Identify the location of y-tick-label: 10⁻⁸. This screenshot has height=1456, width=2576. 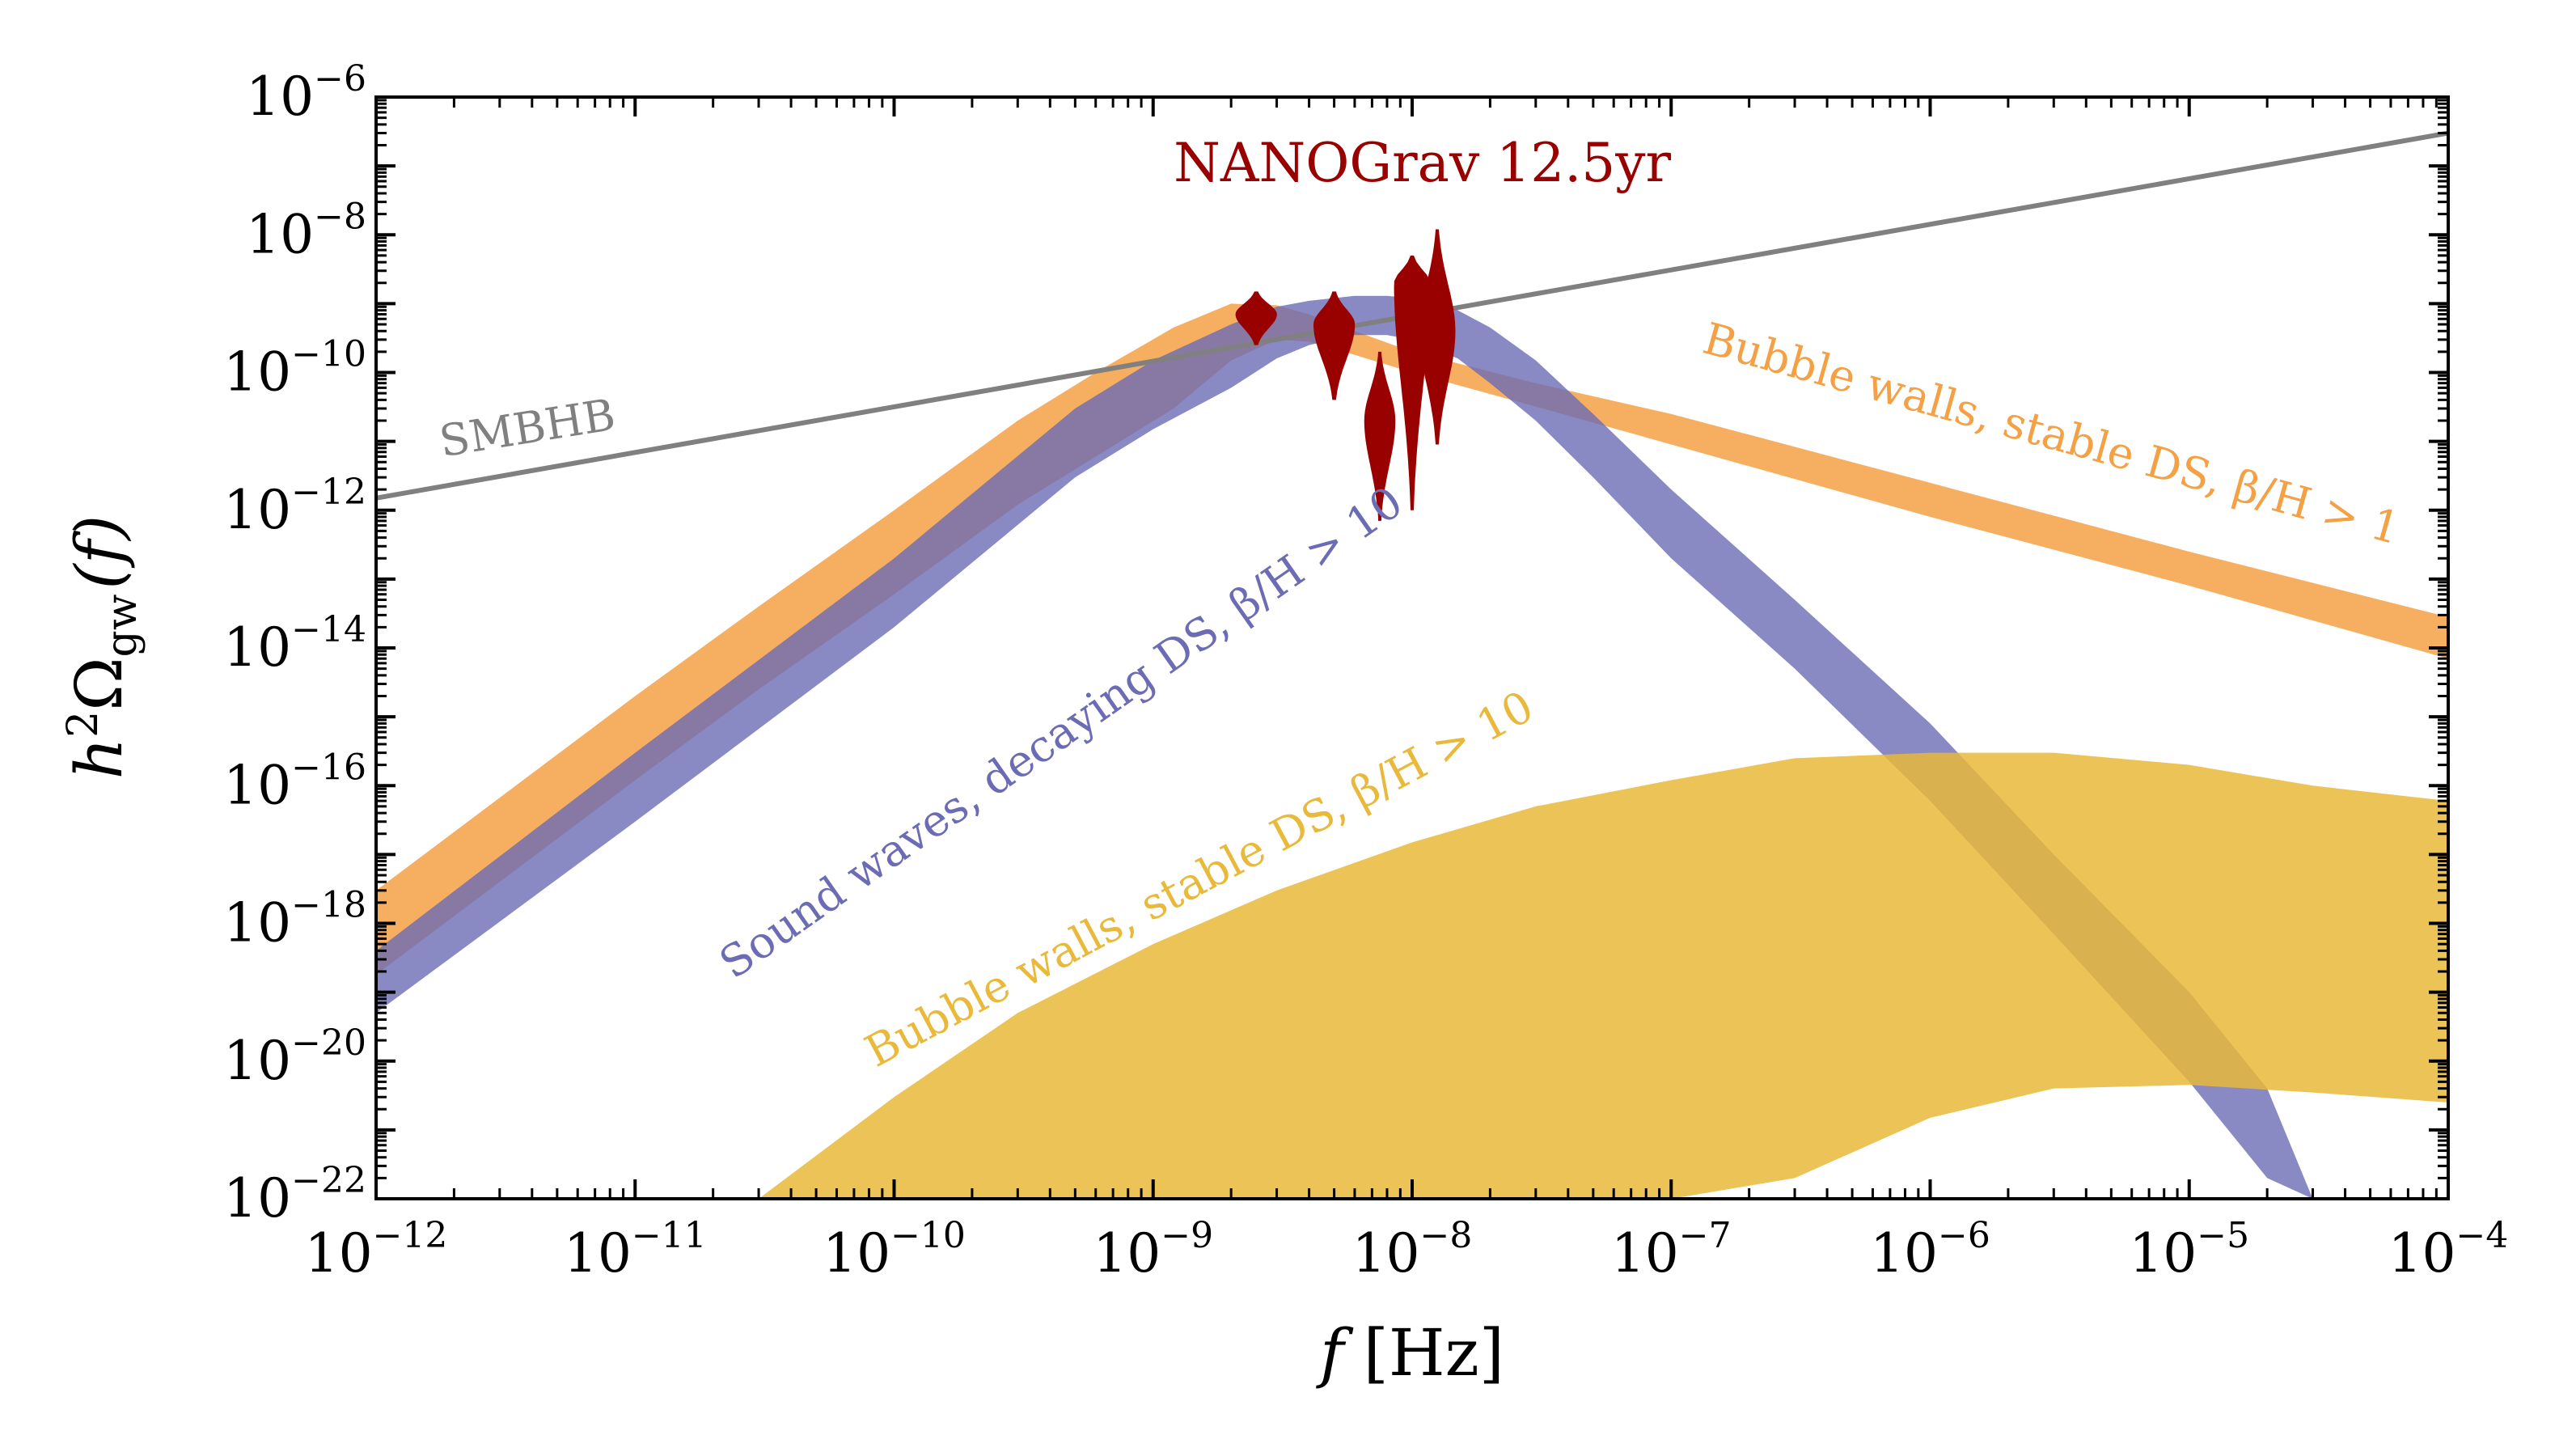
(306, 231).